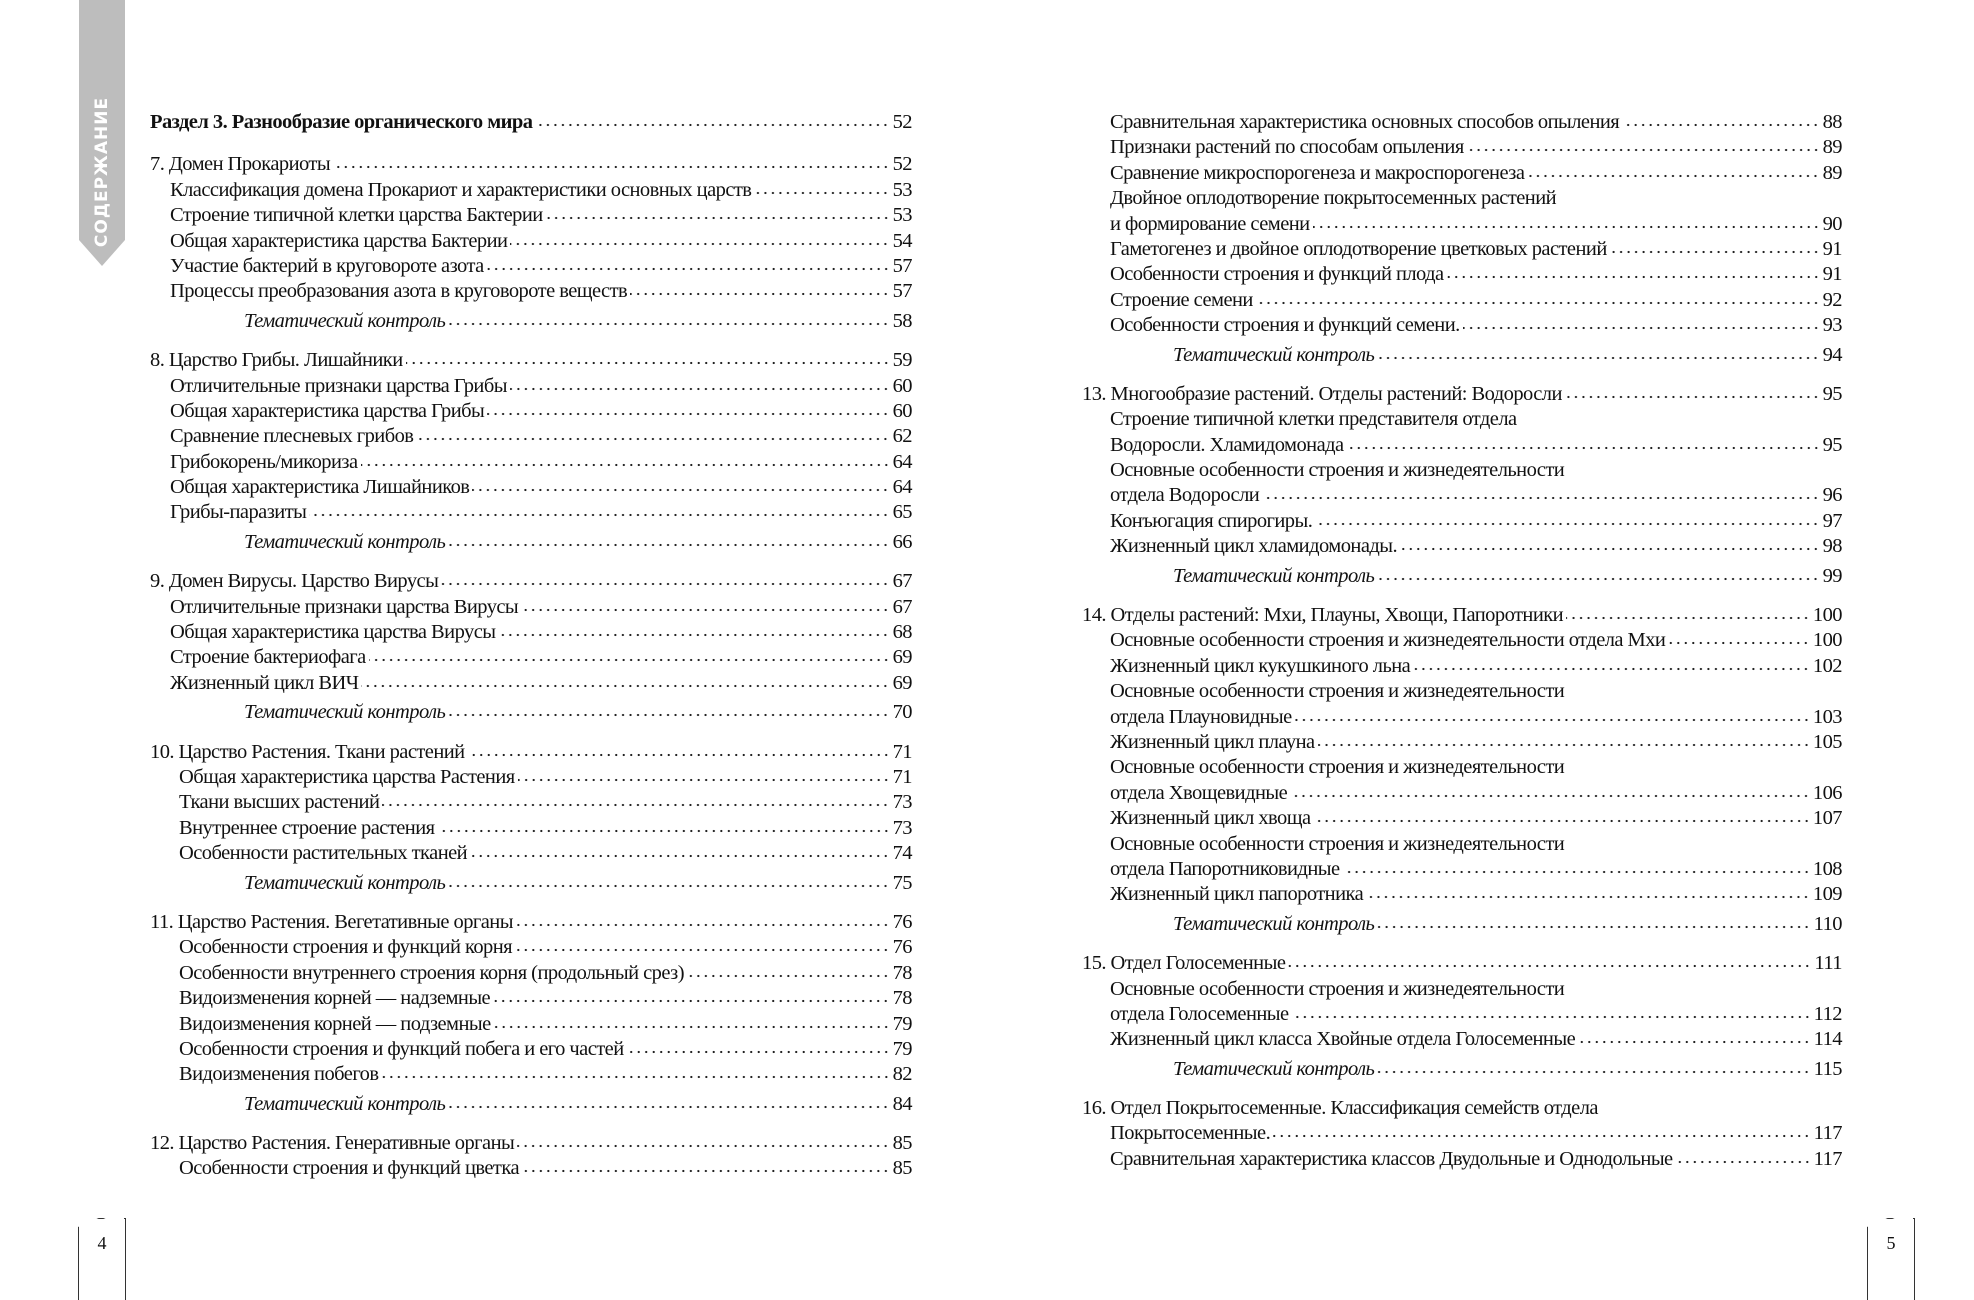 This screenshot has height=1300, width=1974. I want to click on toc-entry-item: Жизненный цикл папоротника 109, so click(1462, 894).